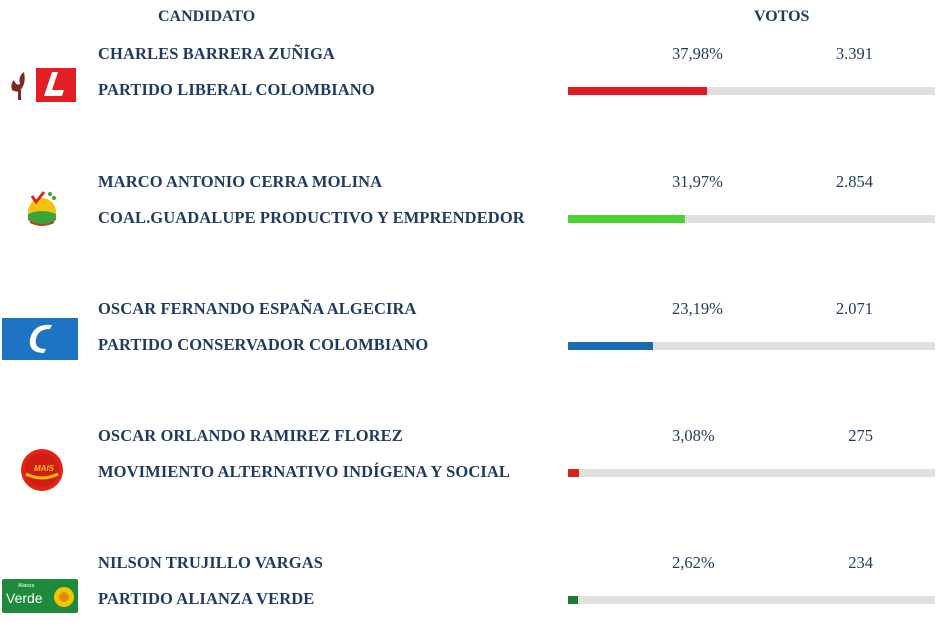 This screenshot has width=945, height=633. Describe the element at coordinates (257, 308) in the screenshot. I see `candidate-name: OSCAR FERNANDO ESPAÑA ALGECIRA` at that location.